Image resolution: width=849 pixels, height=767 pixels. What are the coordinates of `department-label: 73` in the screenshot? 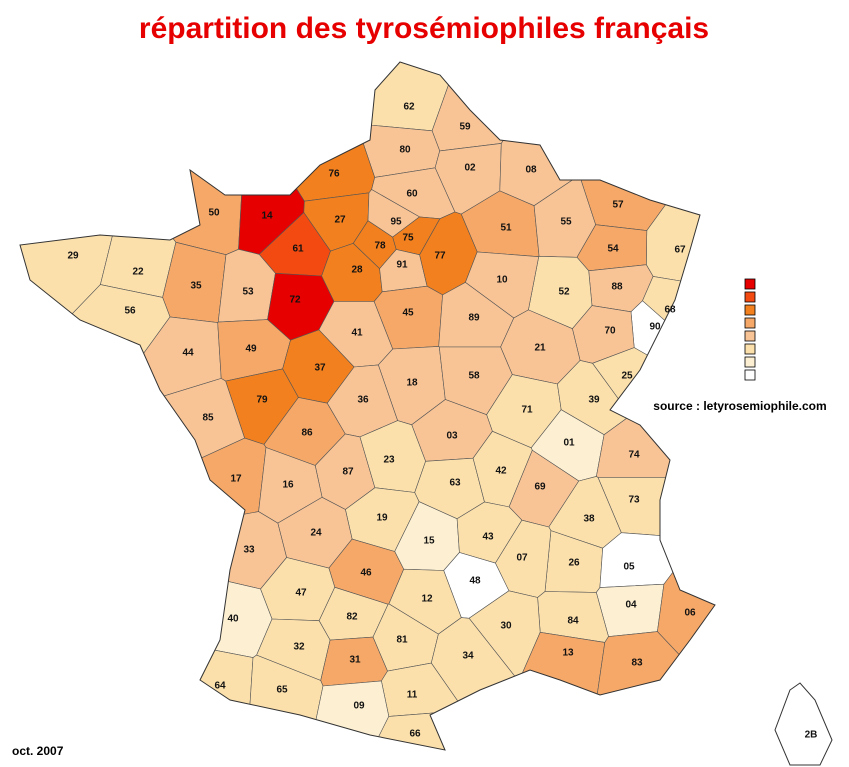 It's located at (634, 500).